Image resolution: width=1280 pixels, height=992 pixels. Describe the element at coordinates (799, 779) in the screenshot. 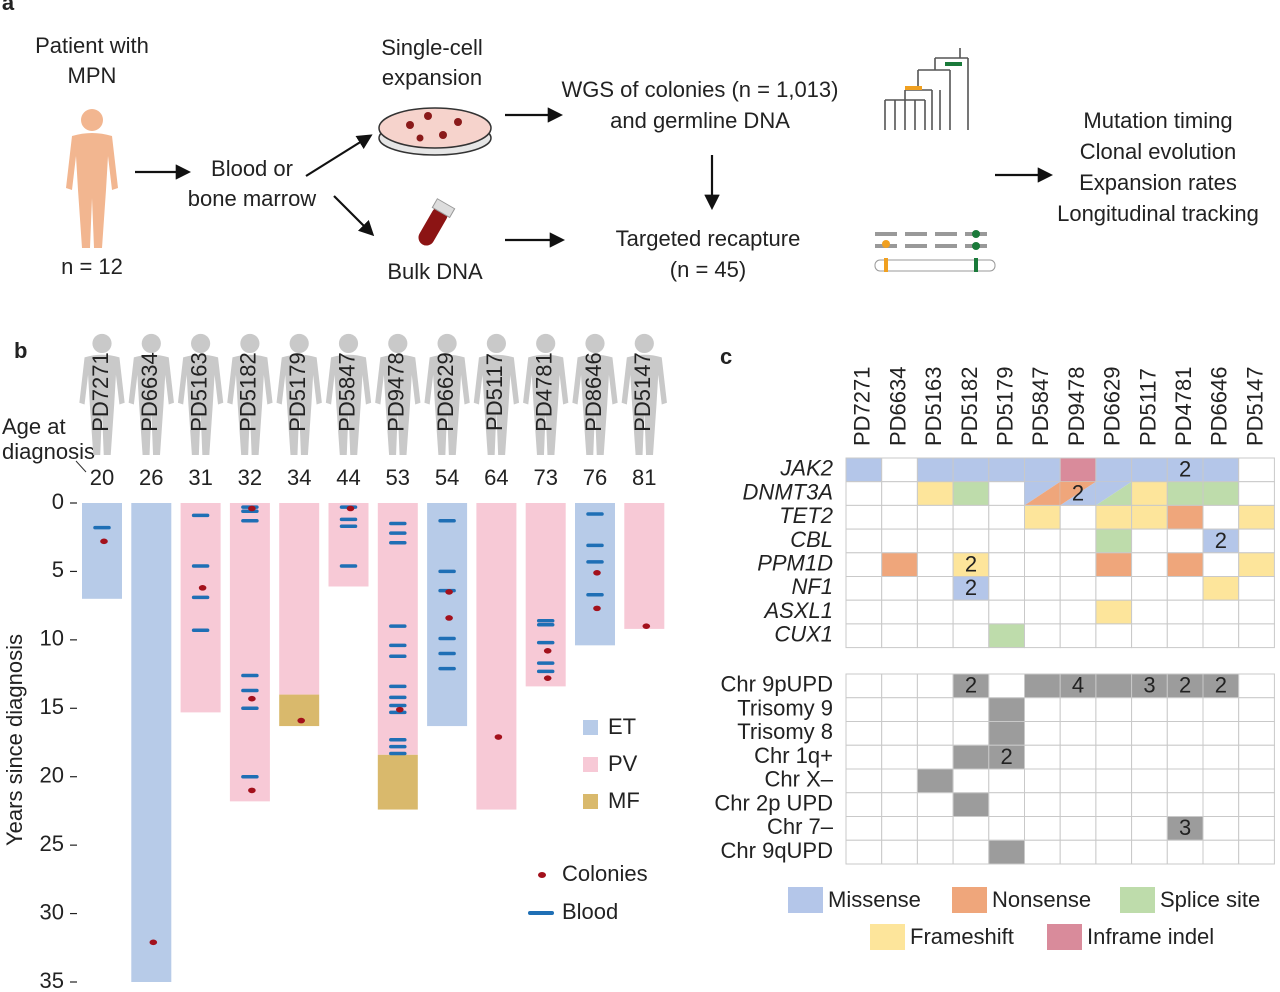

I see `chromosome-label: Chr X–` at that location.